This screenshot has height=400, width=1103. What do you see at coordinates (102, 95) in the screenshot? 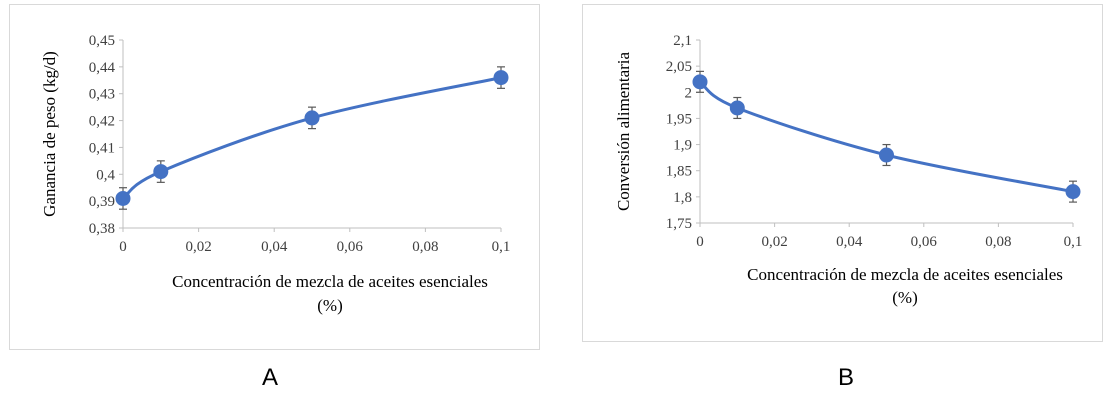
I see `y-tick-label-a: 0,43` at bounding box center [102, 95].